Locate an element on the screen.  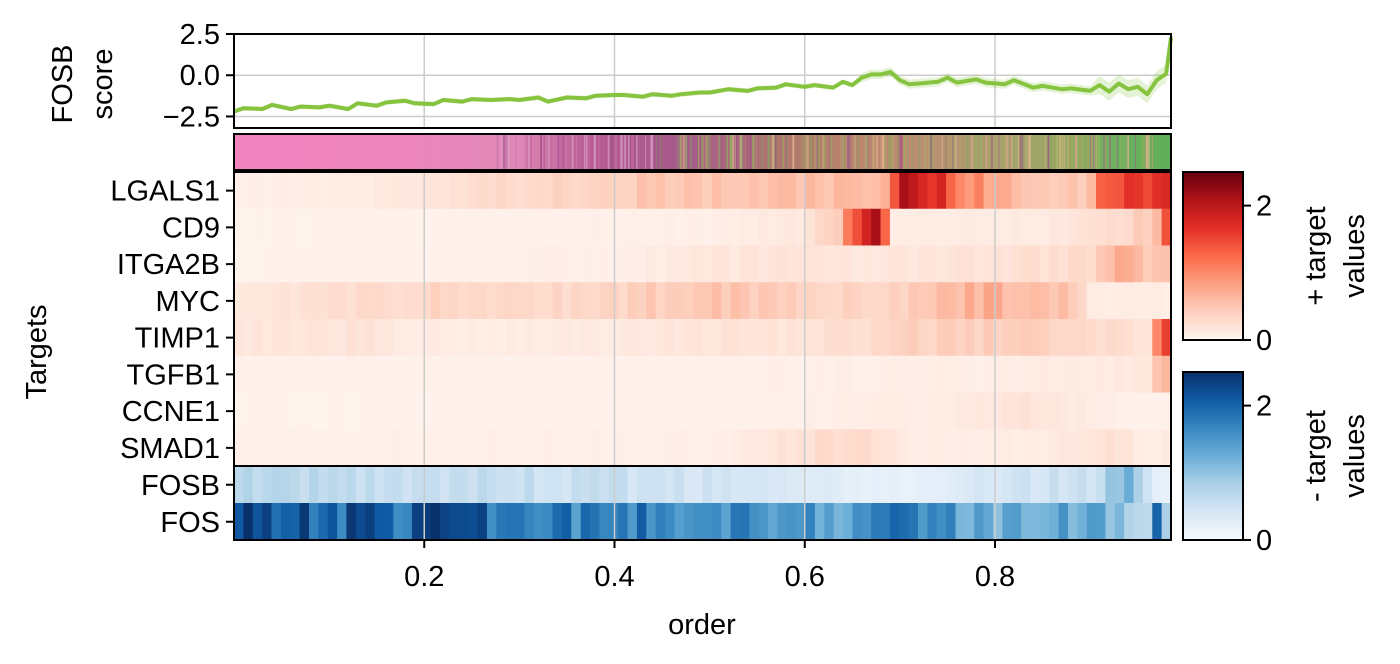
score-ylabel-line1: FOSB is located at coordinates (63, 84).